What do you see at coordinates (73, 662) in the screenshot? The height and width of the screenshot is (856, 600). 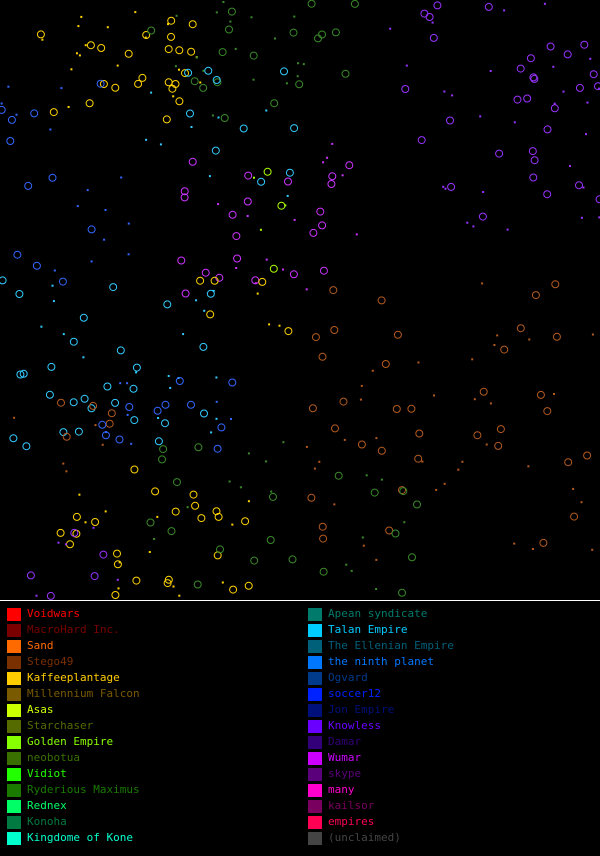 I see `legend-item: Stego49` at bounding box center [73, 662].